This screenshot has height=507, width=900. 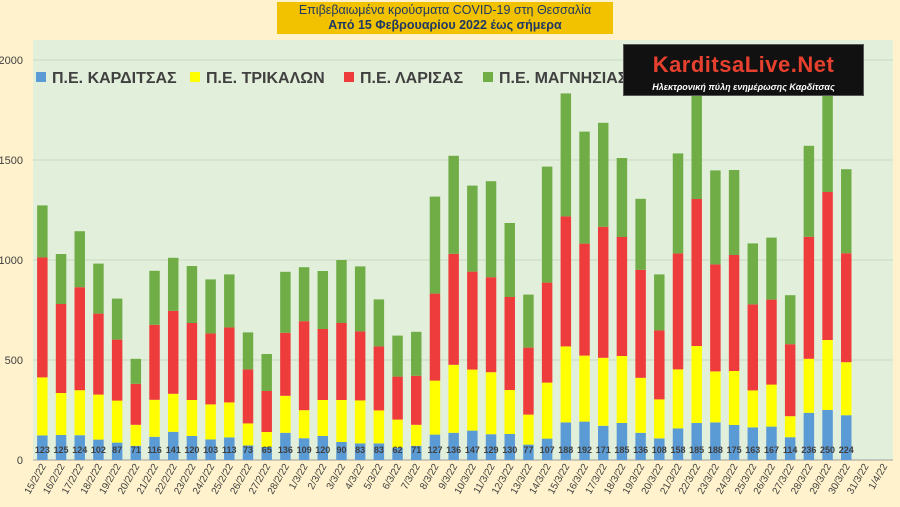 What do you see at coordinates (696, 450) in the screenshot?
I see `data-label-karditsa: 185` at bounding box center [696, 450].